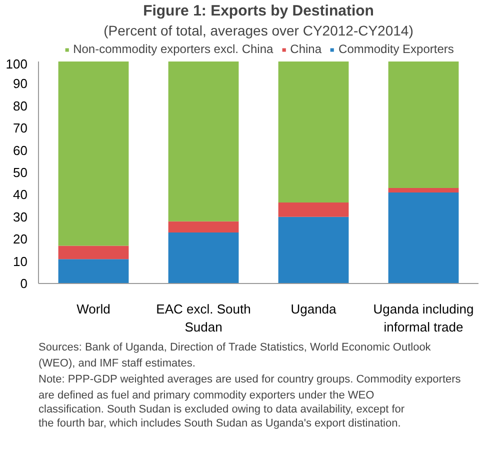 The height and width of the screenshot is (456, 488). I want to click on x-tick-label: Uganda, so click(314, 309).